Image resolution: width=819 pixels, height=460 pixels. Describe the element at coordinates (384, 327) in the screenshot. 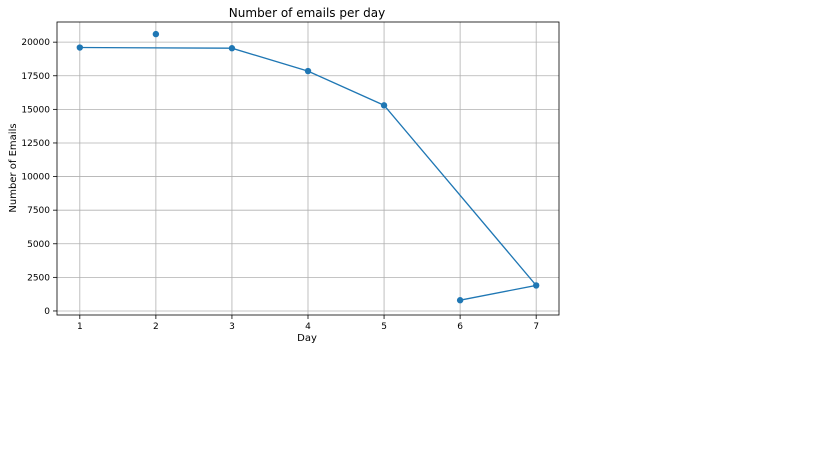

I see `x-tick-label-5: 5` at that location.